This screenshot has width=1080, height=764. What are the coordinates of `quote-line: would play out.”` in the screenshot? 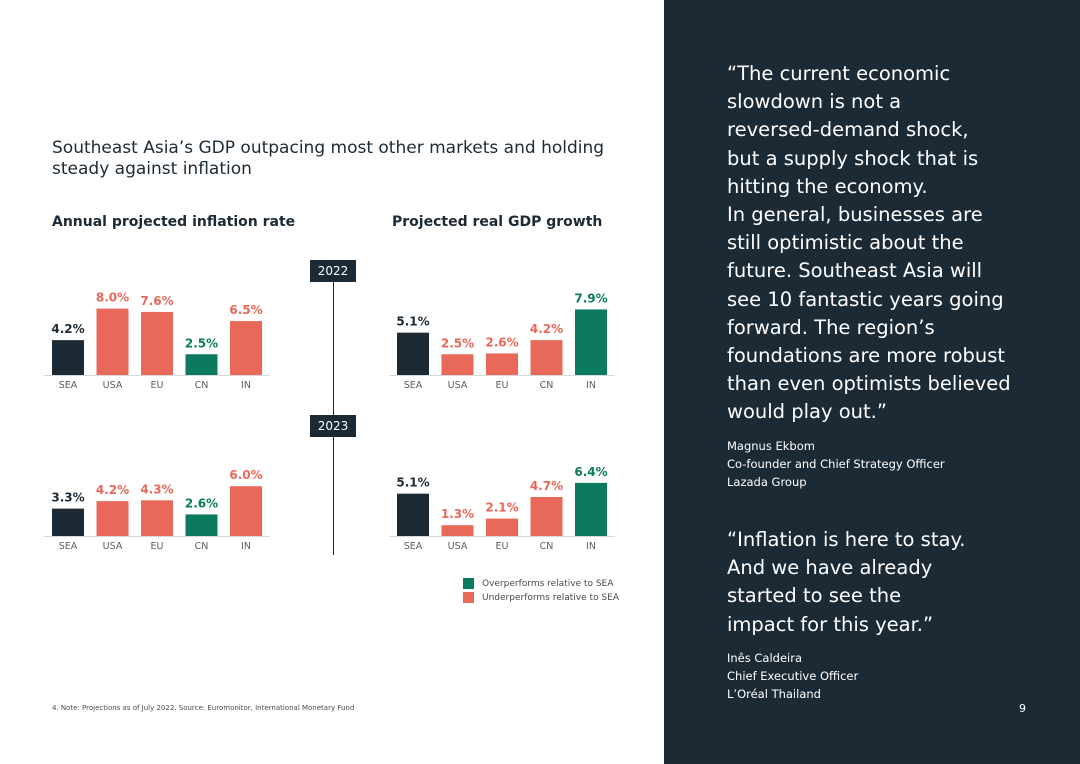 It's located at (807, 412).